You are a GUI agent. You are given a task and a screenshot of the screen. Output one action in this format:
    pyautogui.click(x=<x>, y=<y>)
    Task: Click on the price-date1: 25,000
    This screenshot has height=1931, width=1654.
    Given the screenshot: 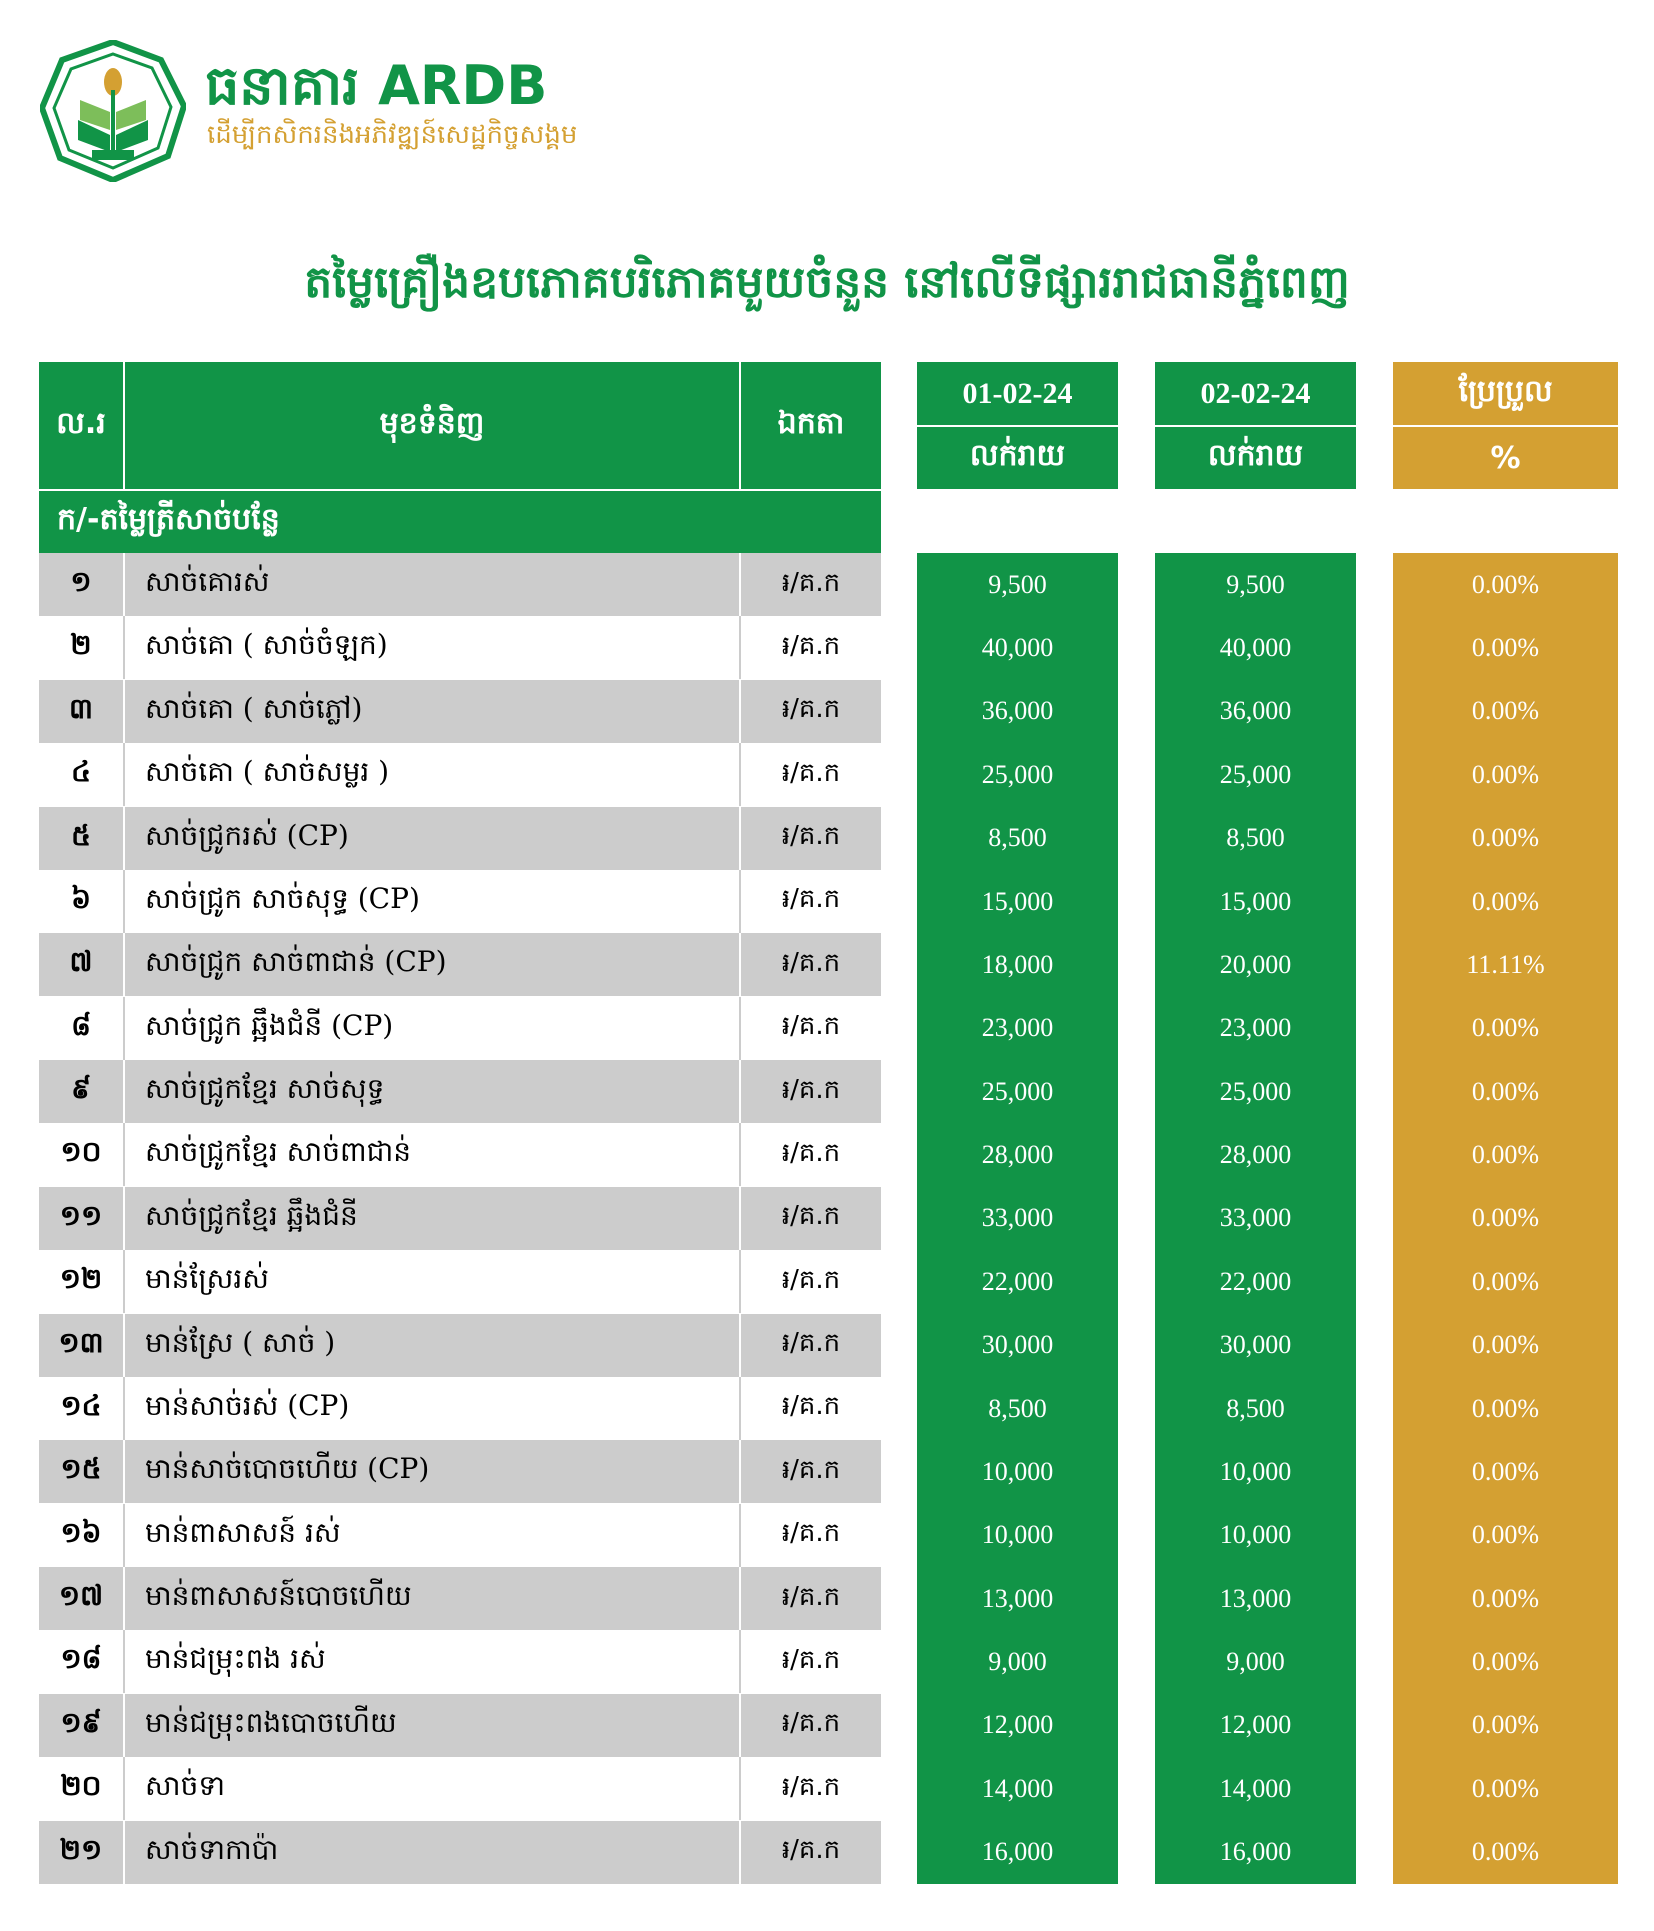 What is the action you would take?
    pyautogui.click(x=1017, y=774)
    